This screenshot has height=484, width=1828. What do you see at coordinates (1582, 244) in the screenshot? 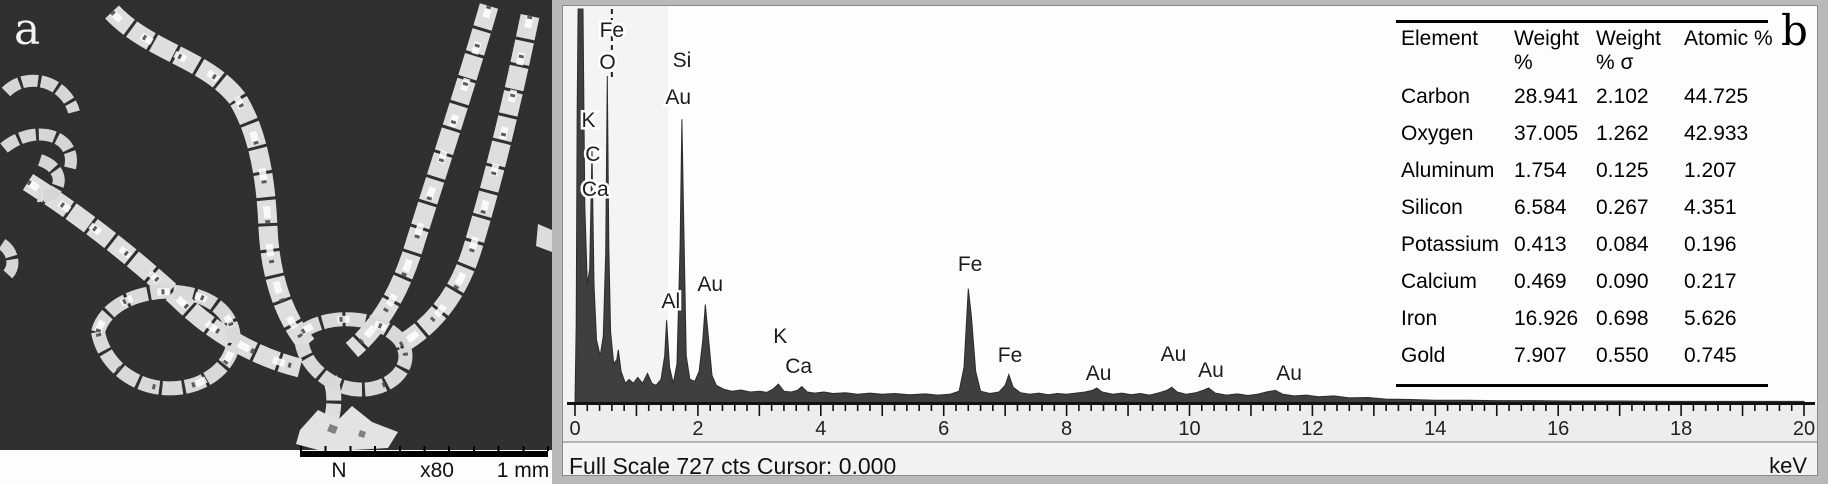
I see `table-row: Potassium 0.413 0.084 0.196` at bounding box center [1582, 244].